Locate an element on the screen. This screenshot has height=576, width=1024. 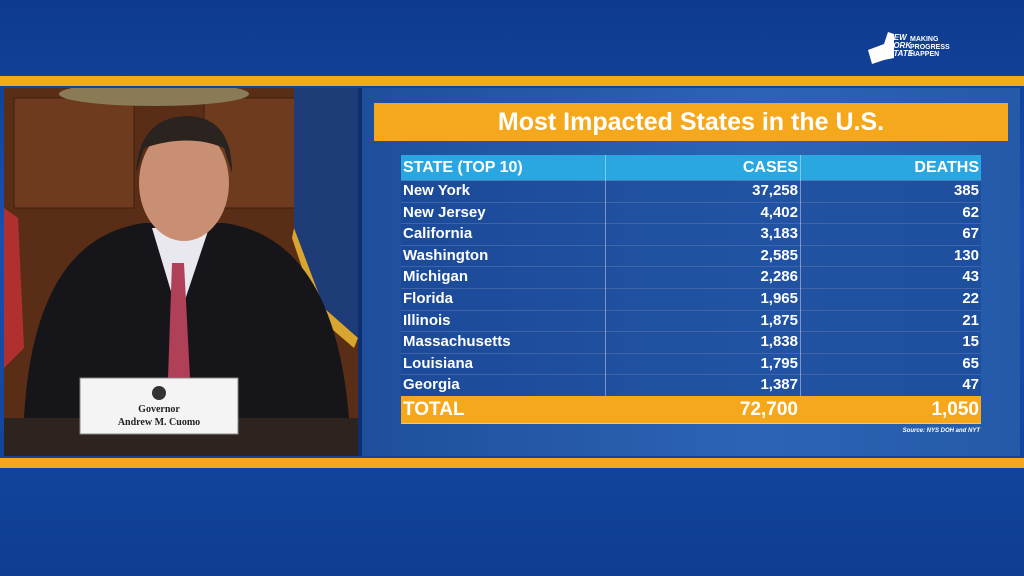
row-cell: New York is located at coordinates (436, 190).